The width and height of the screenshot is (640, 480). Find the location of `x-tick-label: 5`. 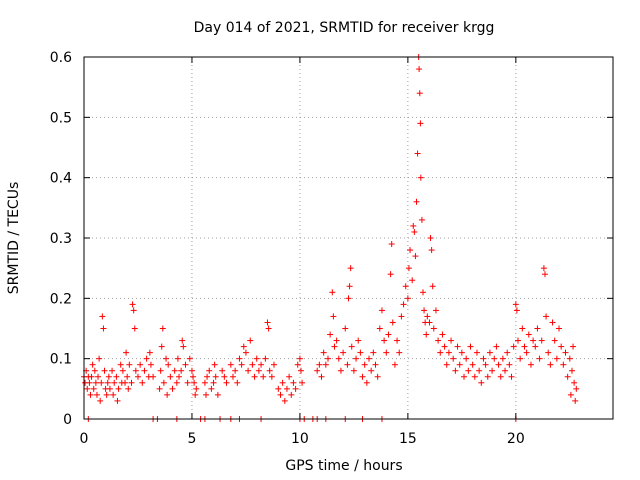

x-tick-label: 5 is located at coordinates (191, 439).